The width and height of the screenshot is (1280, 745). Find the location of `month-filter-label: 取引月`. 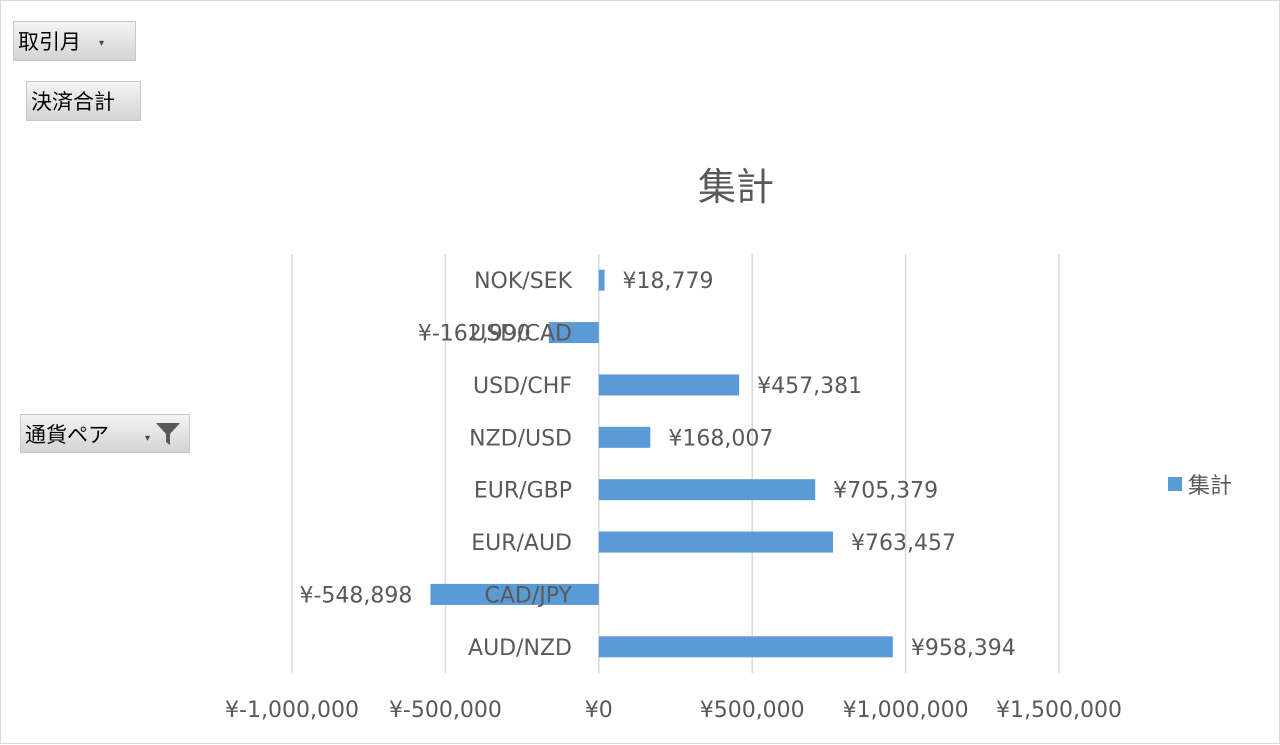

month-filter-label: 取引月 is located at coordinates (49, 42).